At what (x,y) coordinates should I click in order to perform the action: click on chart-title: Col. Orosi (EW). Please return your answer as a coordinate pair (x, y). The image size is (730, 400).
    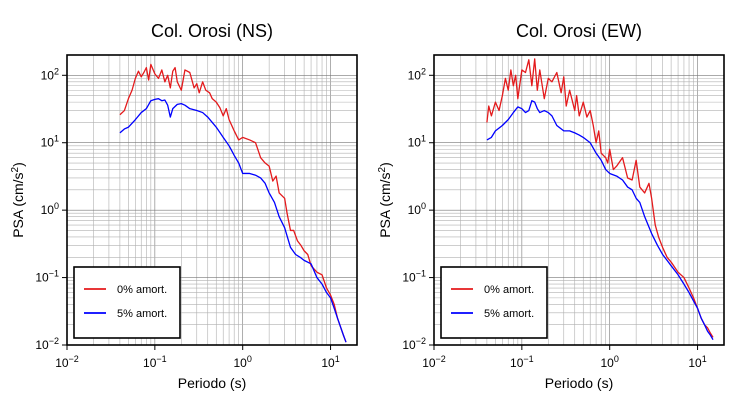
    Looking at the image, I should click on (579, 31).